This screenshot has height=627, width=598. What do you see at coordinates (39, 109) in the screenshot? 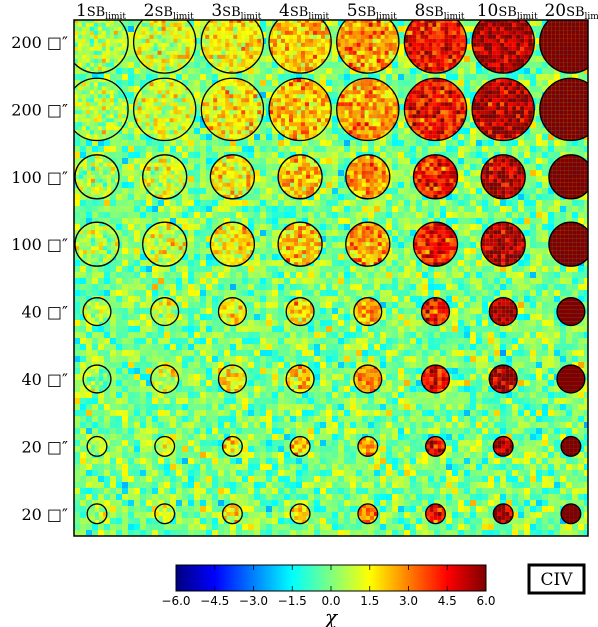
I see `row-label: 200 □″` at bounding box center [39, 109].